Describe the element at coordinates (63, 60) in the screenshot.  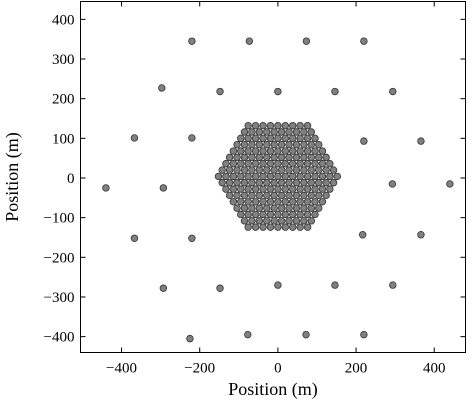
I see `y-tick-label: 300` at that location.